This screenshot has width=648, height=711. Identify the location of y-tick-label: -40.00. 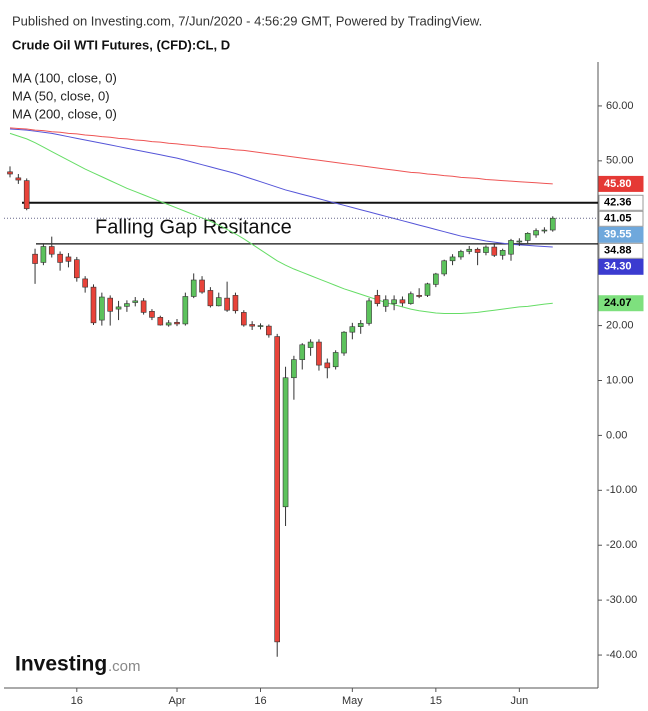
(621, 655).